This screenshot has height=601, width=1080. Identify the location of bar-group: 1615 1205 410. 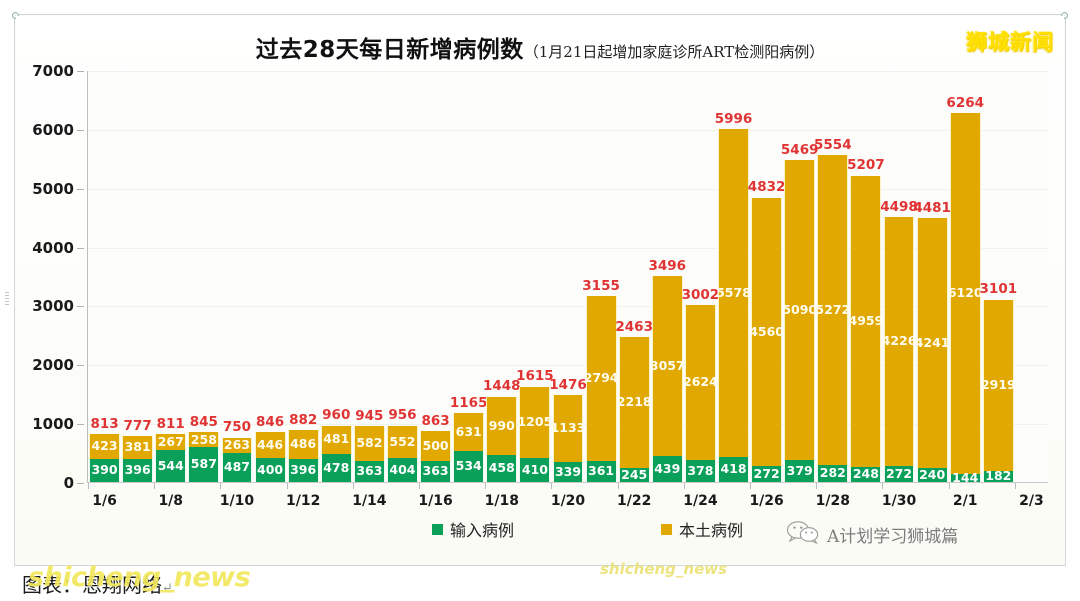
(535, 426).